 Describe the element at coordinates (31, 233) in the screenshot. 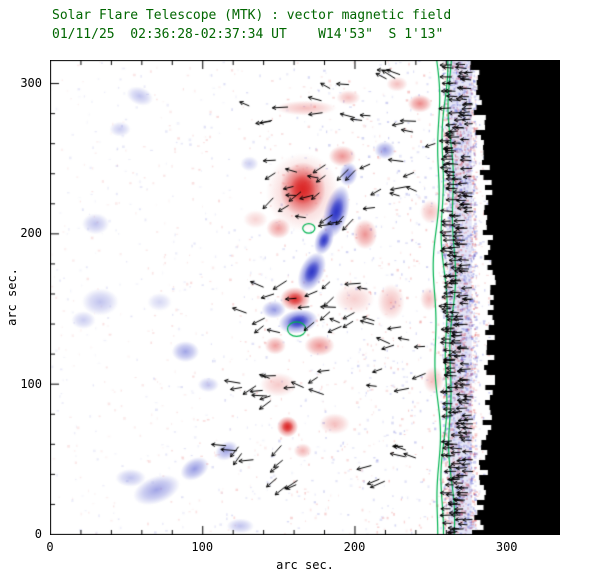

I see `y-tick-label: 200` at that location.